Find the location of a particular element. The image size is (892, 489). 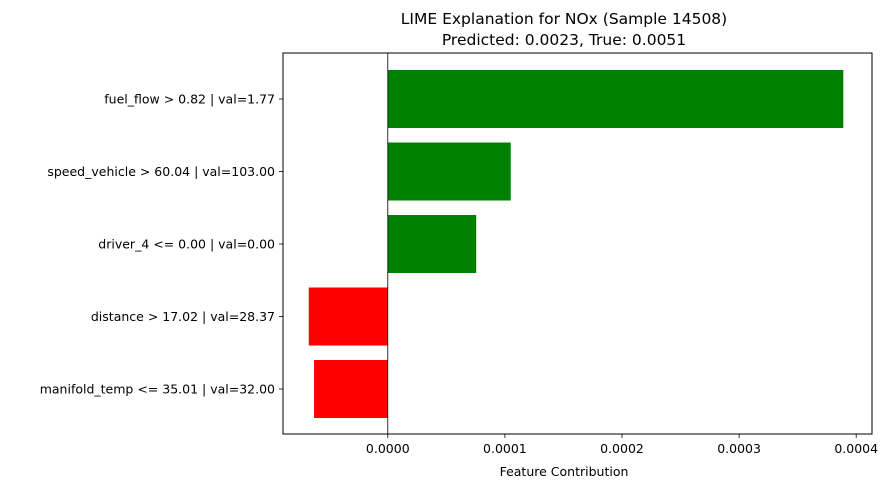

x-tick-label: 0.0002 is located at coordinates (622, 448).